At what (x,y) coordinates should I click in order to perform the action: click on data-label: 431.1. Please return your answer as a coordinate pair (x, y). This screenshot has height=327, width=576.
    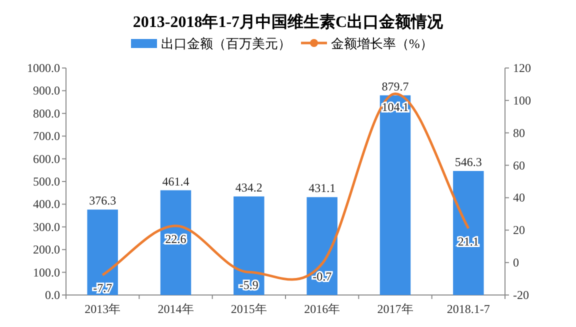
    Looking at the image, I should click on (322, 188).